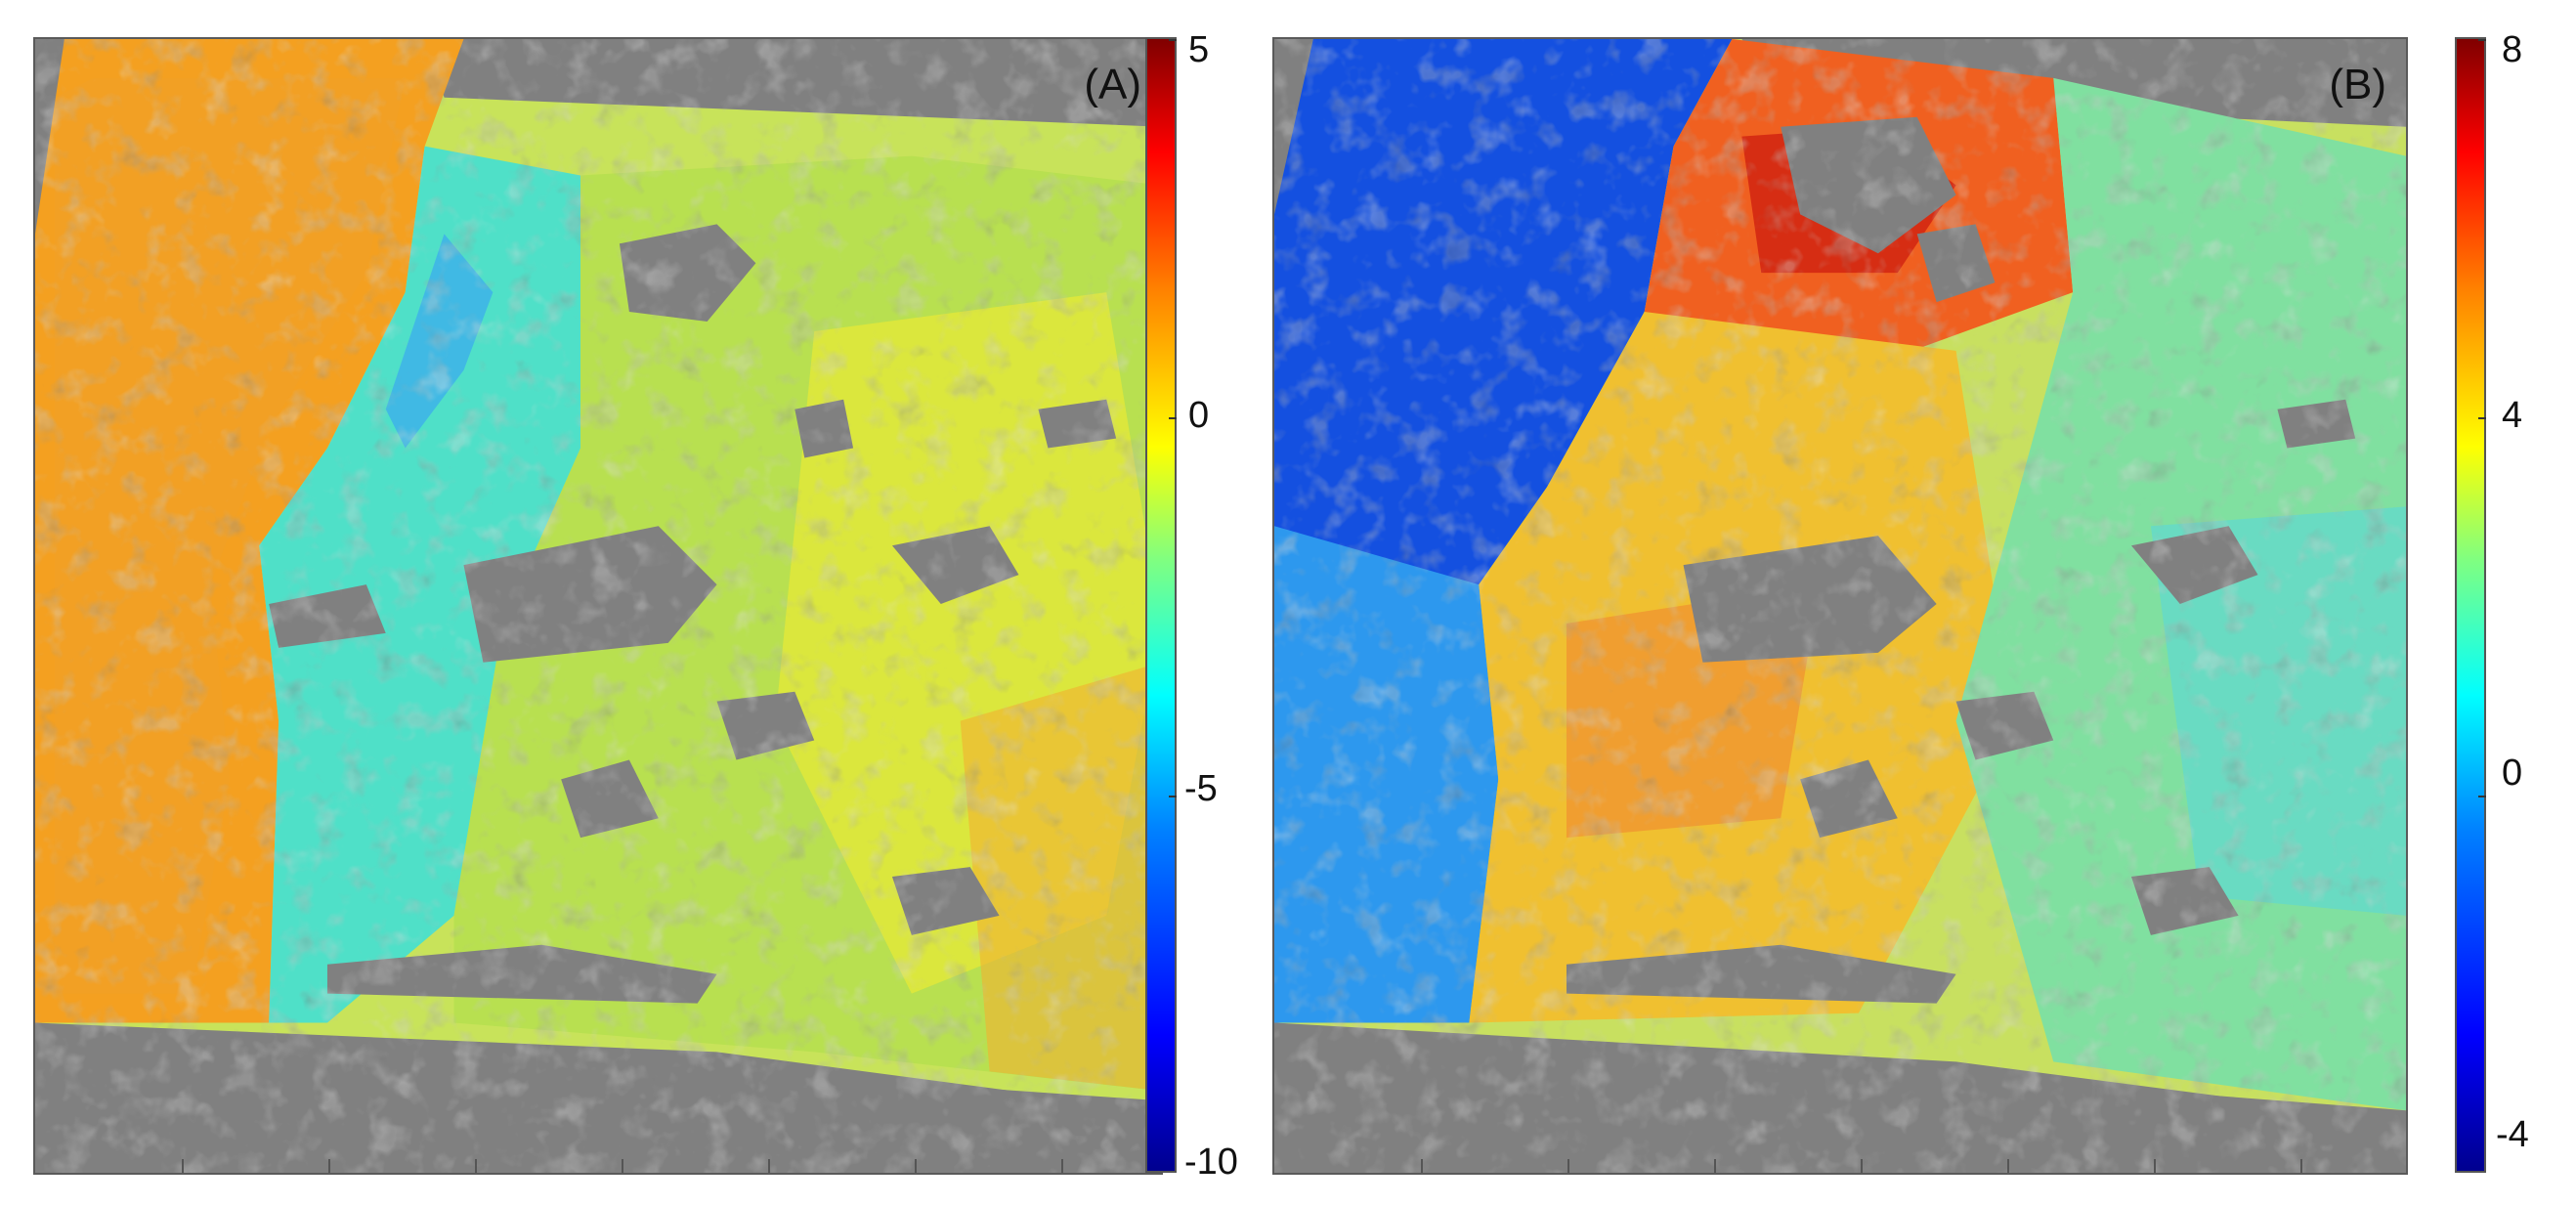  Describe the element at coordinates (2513, 1134) in the screenshot. I see `colorbar-b-label-min: -4` at that location.